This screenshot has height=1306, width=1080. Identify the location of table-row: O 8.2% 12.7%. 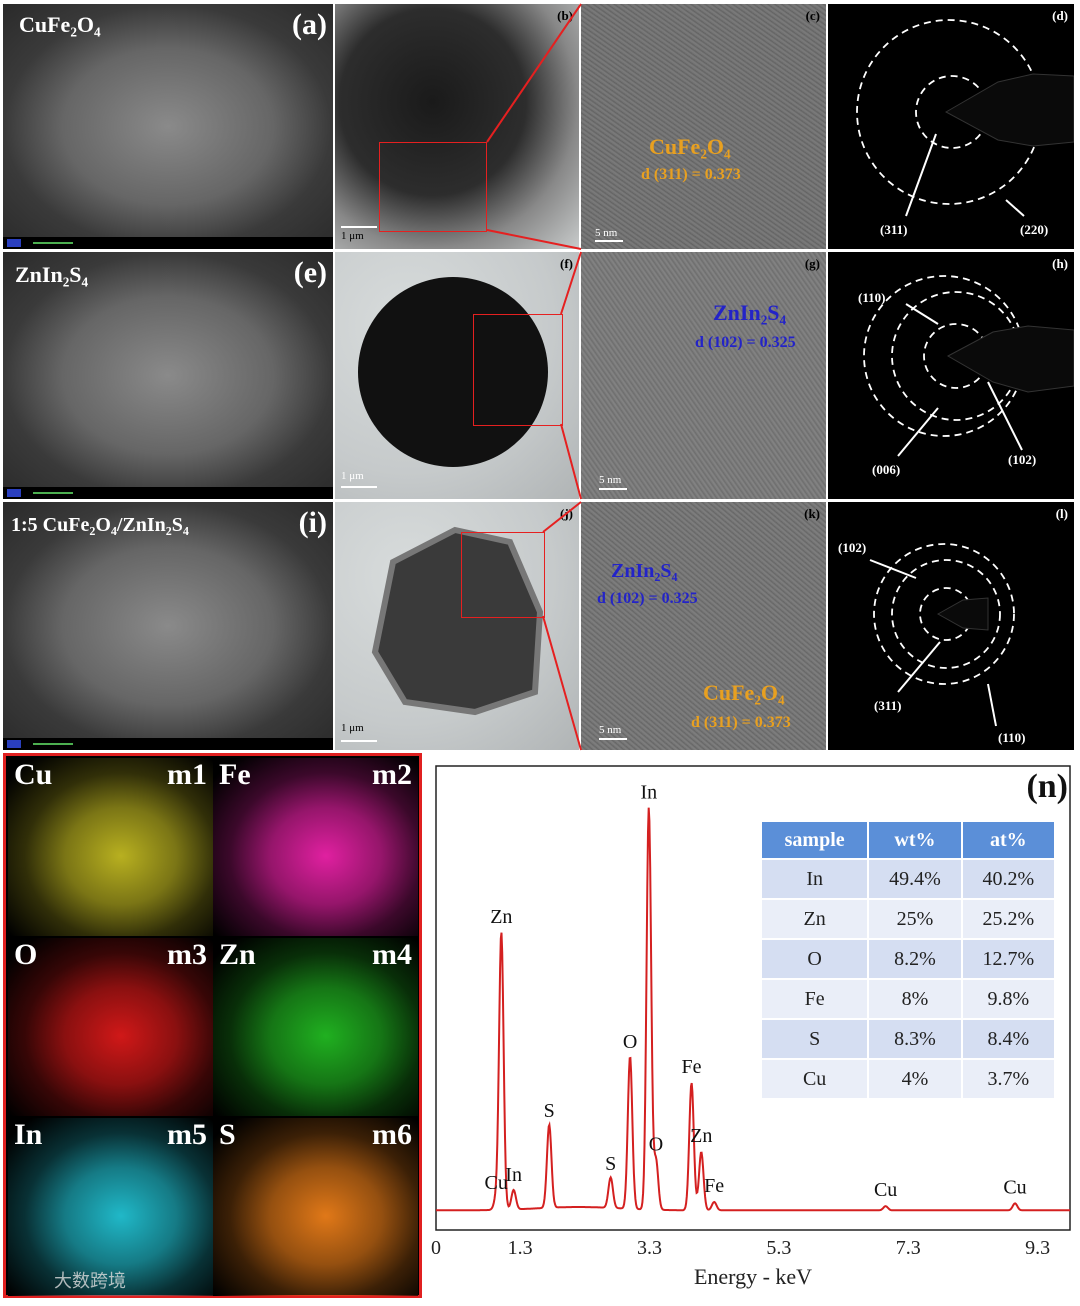
(908, 959).